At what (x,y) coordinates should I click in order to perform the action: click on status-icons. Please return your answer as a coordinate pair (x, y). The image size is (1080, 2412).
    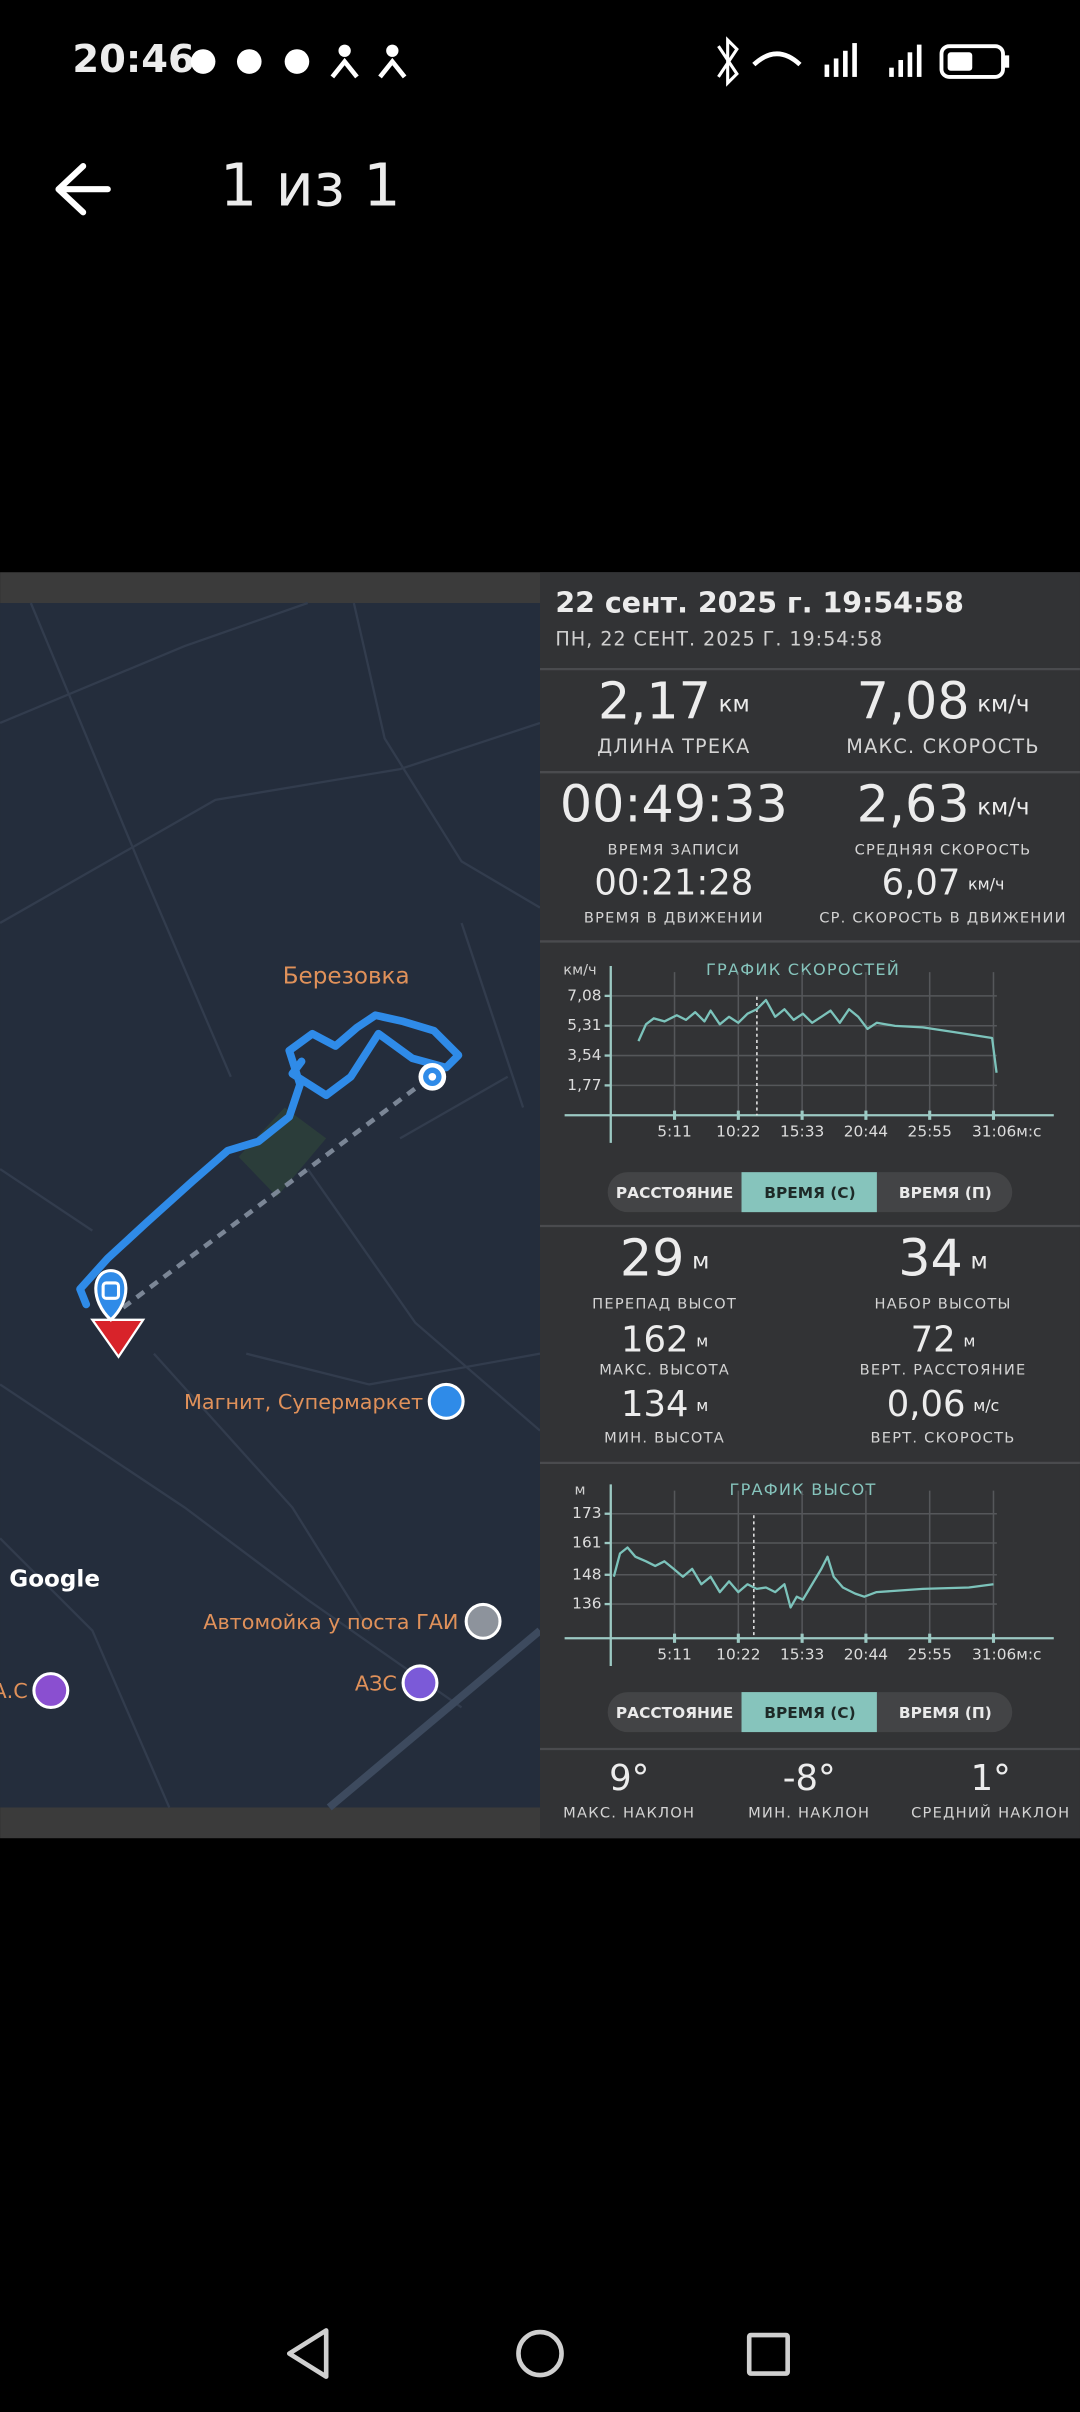
    Looking at the image, I should click on (600, 61).